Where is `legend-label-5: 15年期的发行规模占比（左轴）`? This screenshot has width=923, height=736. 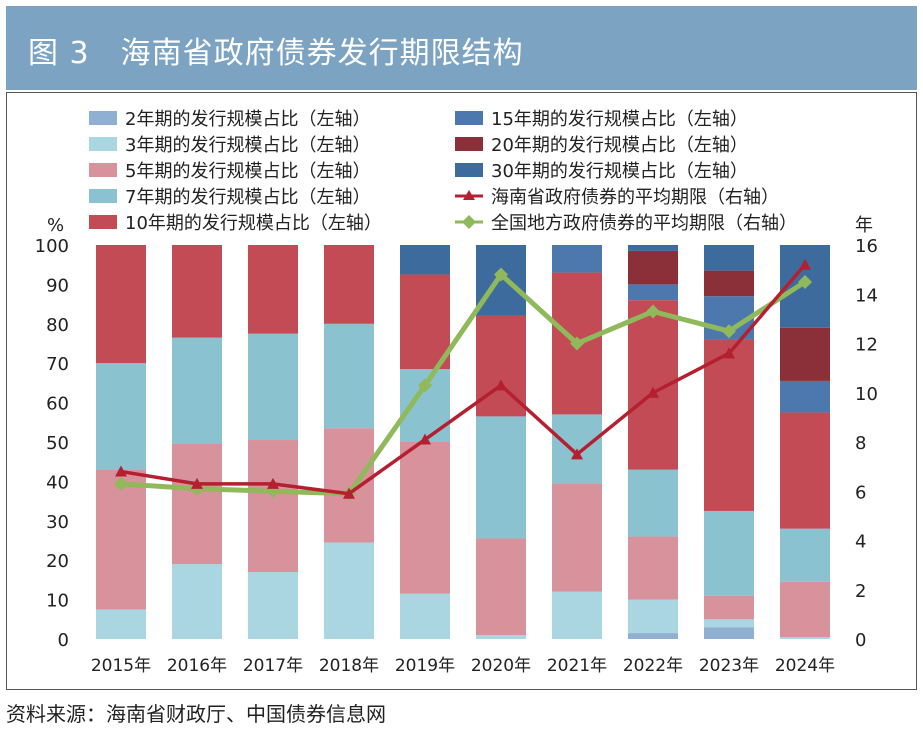 legend-label-5: 15年期的发行规模占比（左轴） is located at coordinates (619, 119).